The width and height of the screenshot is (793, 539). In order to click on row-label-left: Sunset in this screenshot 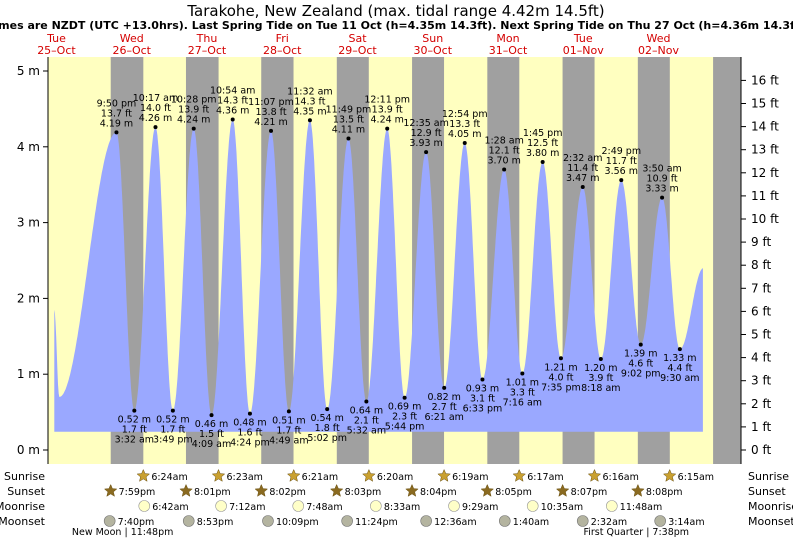, I will do `click(26, 491)`.